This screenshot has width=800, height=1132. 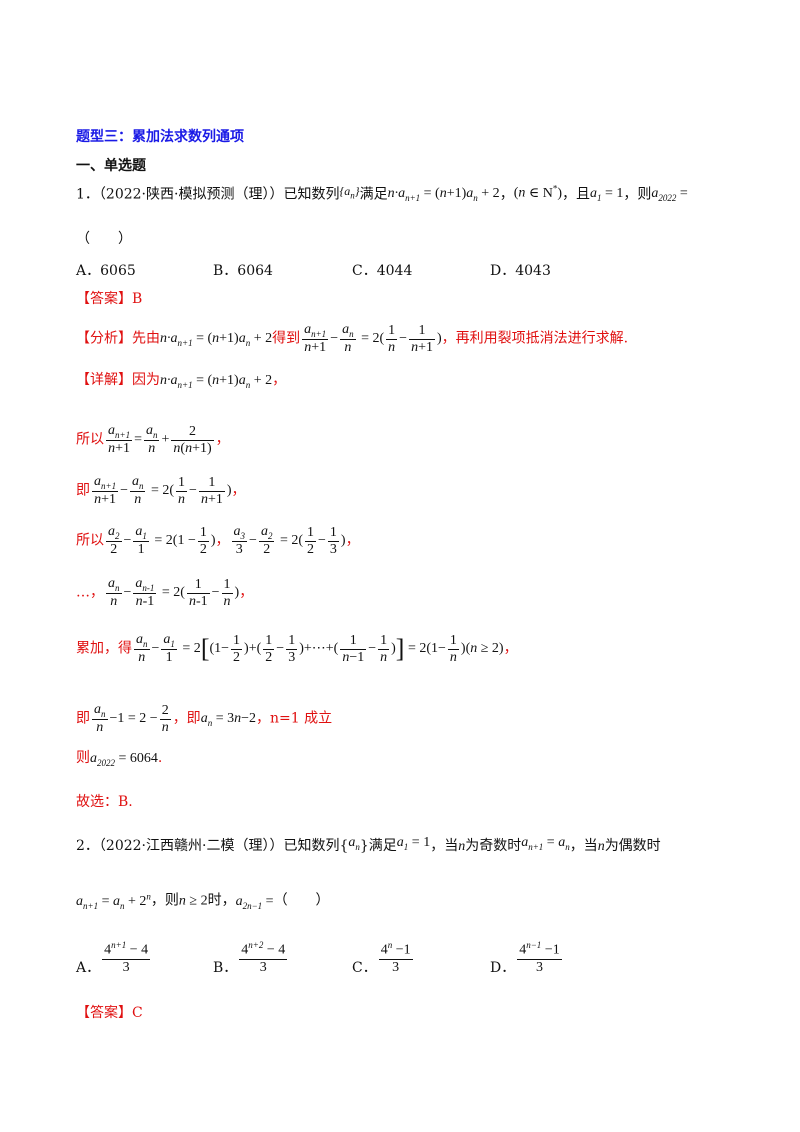 I want to click on answer-2: 【答案】C, so click(x=109, y=1013).